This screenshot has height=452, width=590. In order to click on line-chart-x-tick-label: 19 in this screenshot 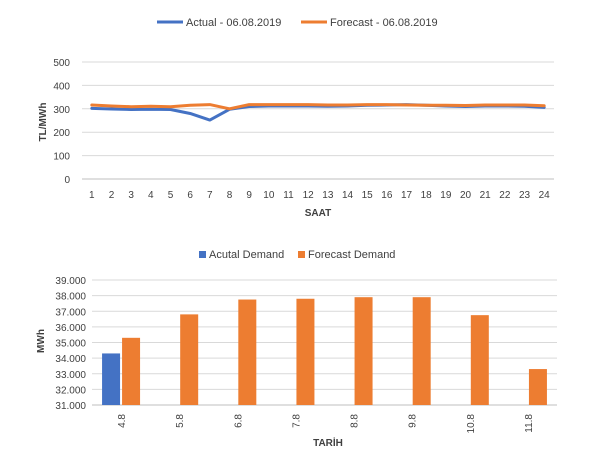, I will do `click(446, 195)`.